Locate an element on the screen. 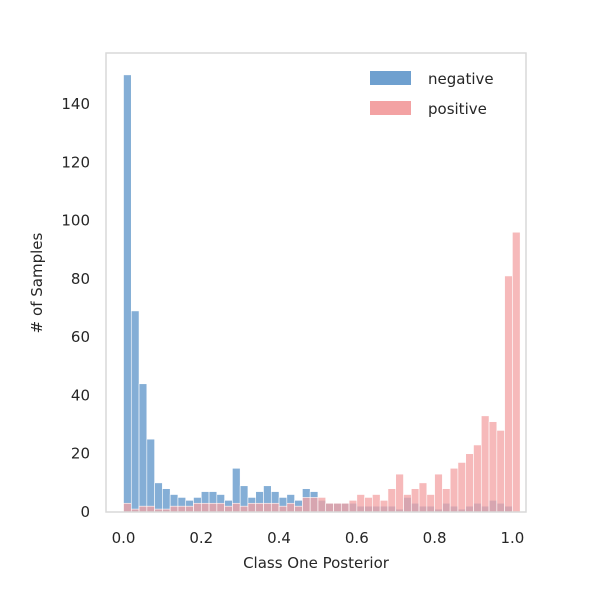 Image resolution: width=600 pixels, height=600 pixels. y-tick-label: 60 is located at coordinates (80, 337).